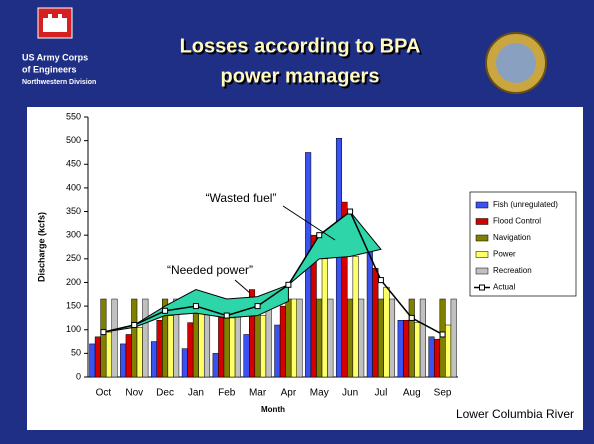  Describe the element at coordinates (242, 286) in the screenshot. I see `annotation-arrow` at that location.